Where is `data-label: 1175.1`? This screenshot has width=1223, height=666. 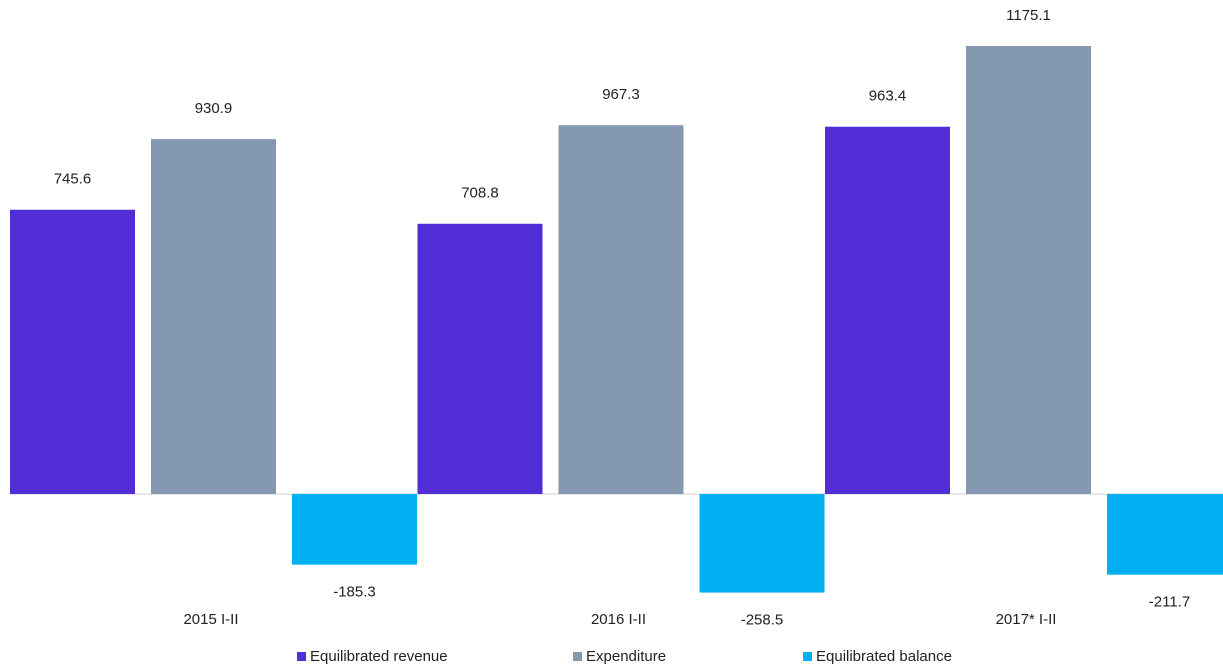
data-label: 1175.1 is located at coordinates (1028, 15).